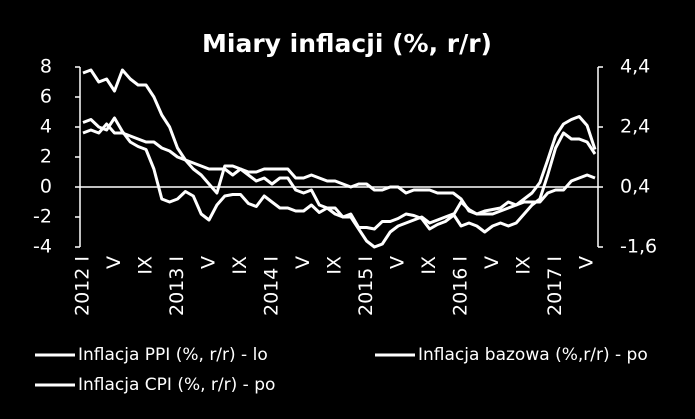 The image size is (695, 419). Describe the element at coordinates (461, 286) in the screenshot. I see `x-tick-label: 2016 I` at that location.